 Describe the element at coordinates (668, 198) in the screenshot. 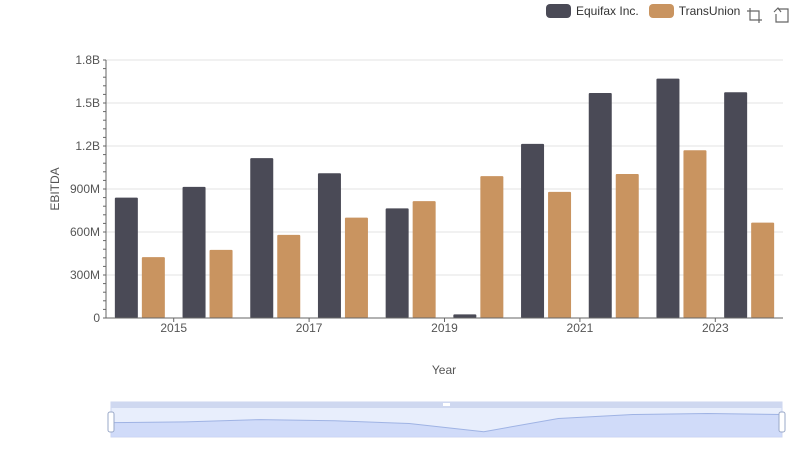

I see `bar-equifax-2022` at that location.